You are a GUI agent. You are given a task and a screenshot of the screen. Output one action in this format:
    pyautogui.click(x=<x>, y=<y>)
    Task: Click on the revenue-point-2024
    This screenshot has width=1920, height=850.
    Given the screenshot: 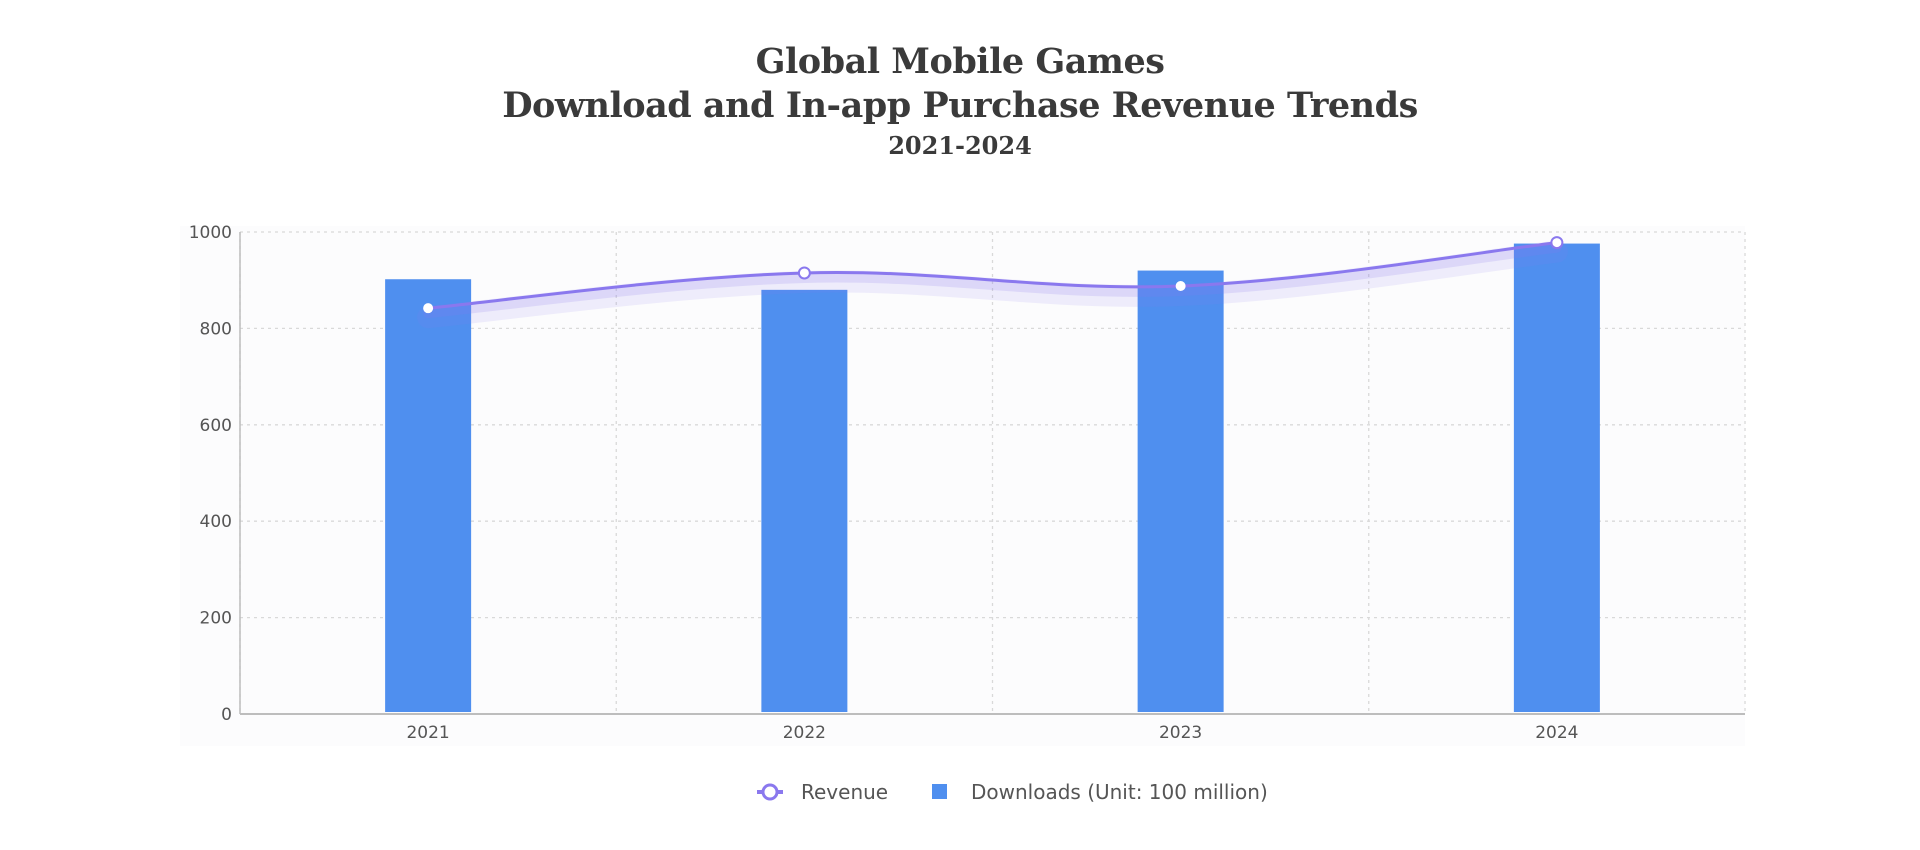 What is the action you would take?
    pyautogui.click(x=1557, y=243)
    